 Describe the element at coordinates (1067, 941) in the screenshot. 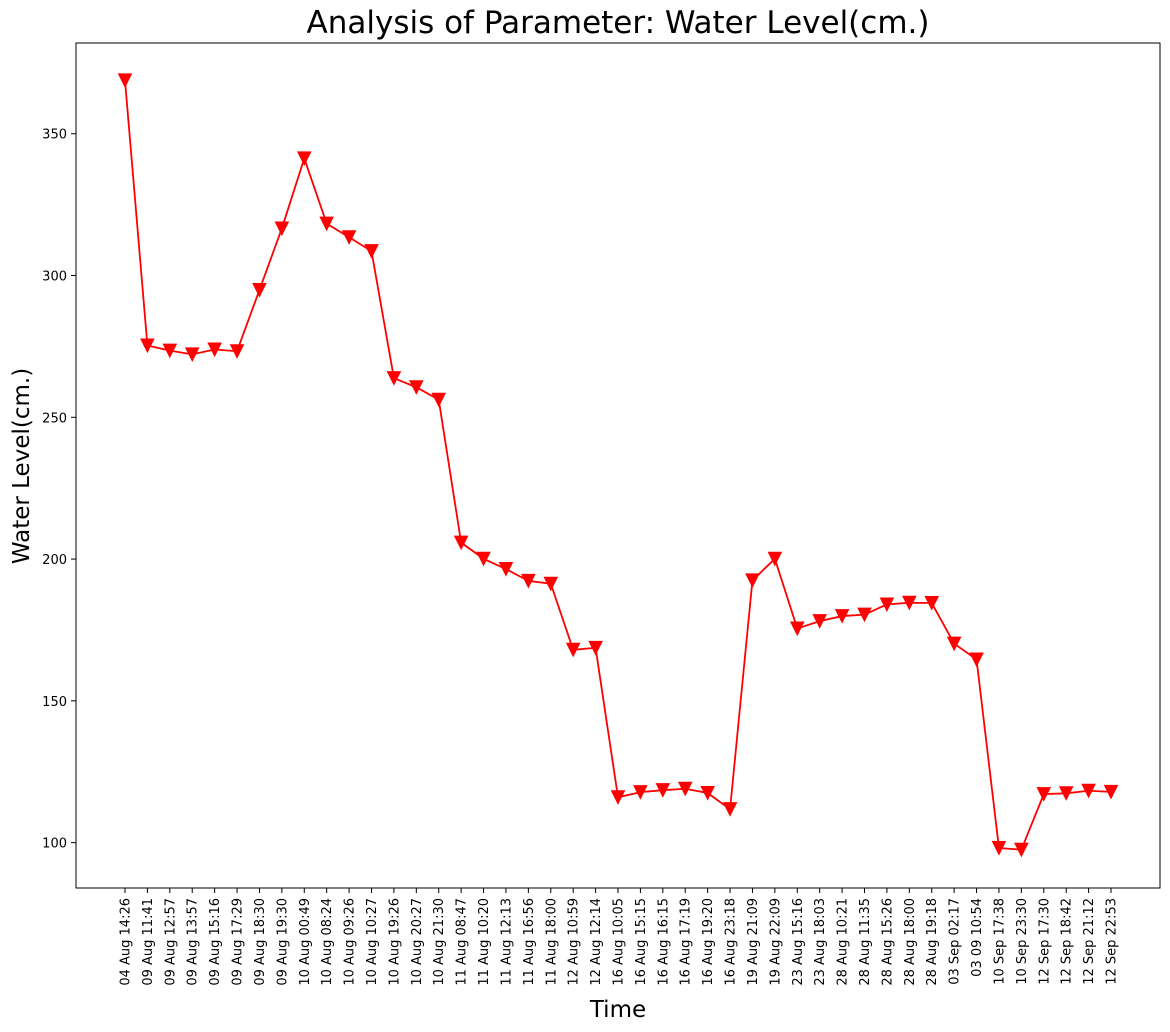

I see `x-tick-label: 12 Sep 18:42` at that location.